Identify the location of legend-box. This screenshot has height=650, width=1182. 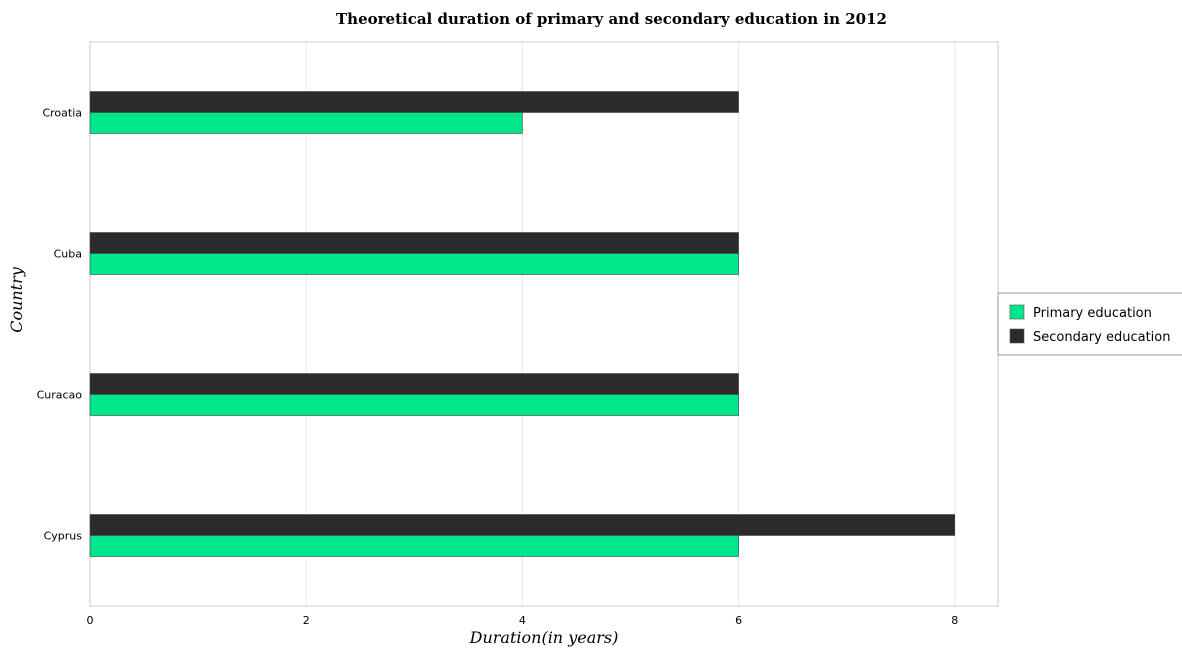
(1090, 324).